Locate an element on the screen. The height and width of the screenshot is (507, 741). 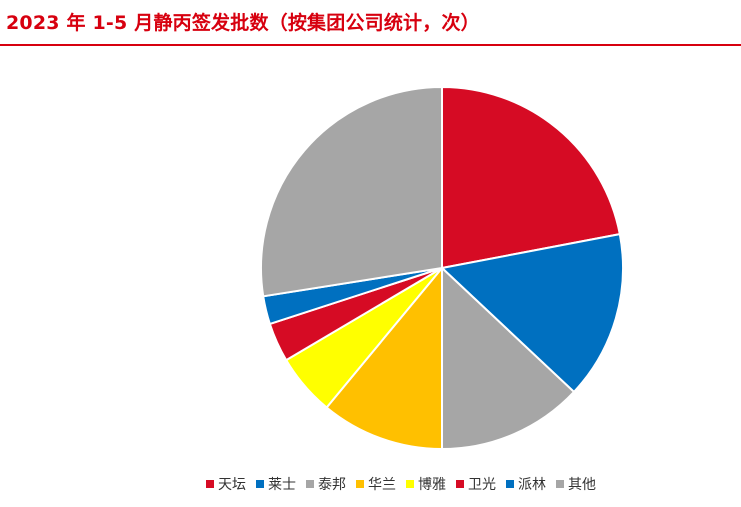
legend-label: 其他 is located at coordinates (582, 485).